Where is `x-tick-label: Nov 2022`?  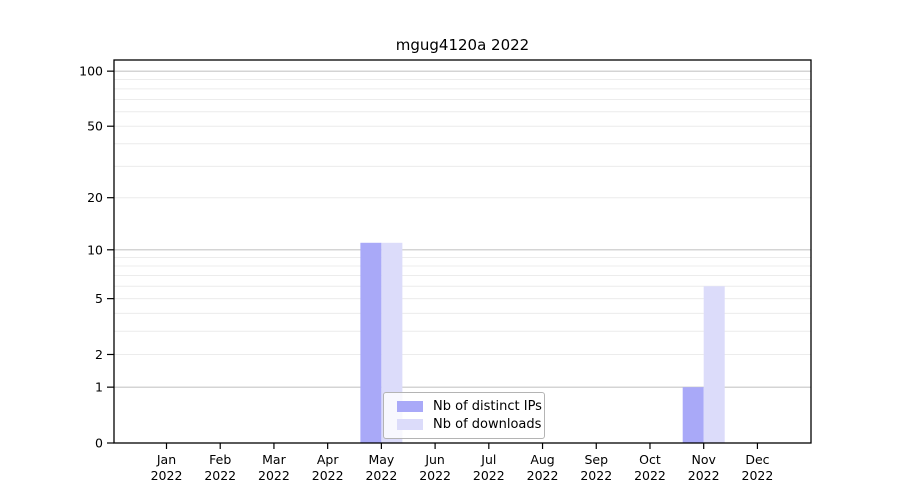
x-tick-label: Nov 2022 is located at coordinates (704, 467).